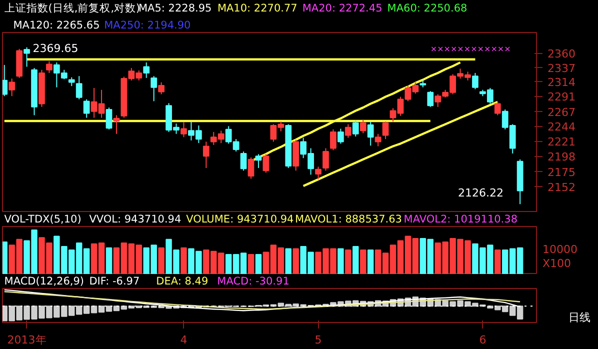 Image resolution: width=598 pixels, height=349 pixels. I want to click on x-tick-label: 6, so click(482, 340).